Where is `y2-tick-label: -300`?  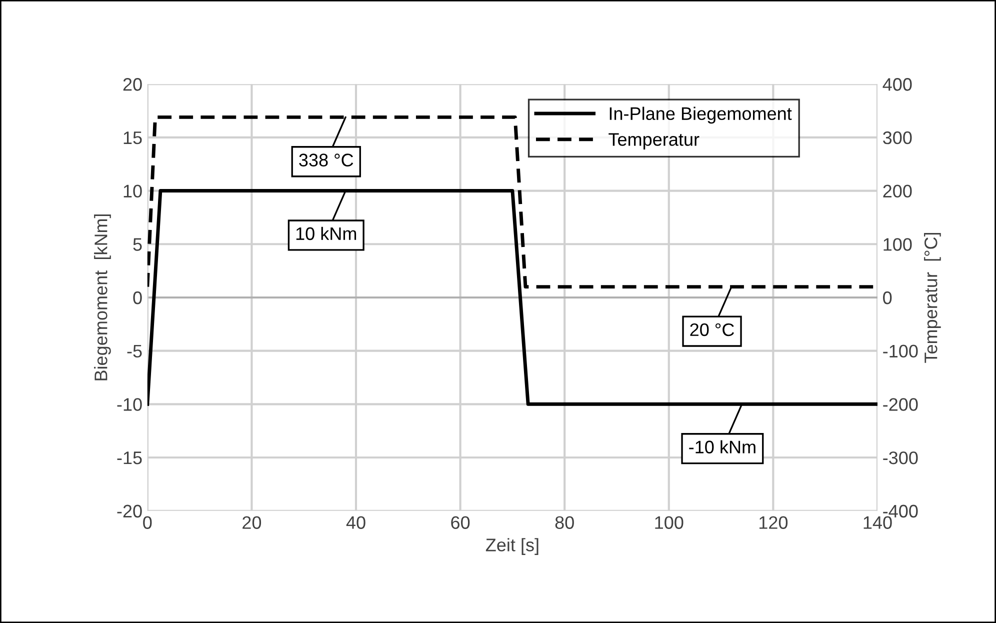 y2-tick-label: -300 is located at coordinates (900, 457).